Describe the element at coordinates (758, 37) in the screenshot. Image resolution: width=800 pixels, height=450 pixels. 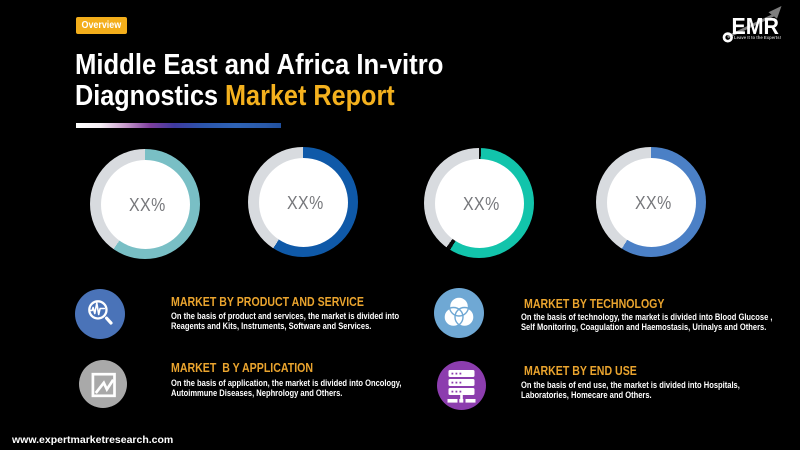
I see `svg-text: Leave It to the Experts!` at that location.